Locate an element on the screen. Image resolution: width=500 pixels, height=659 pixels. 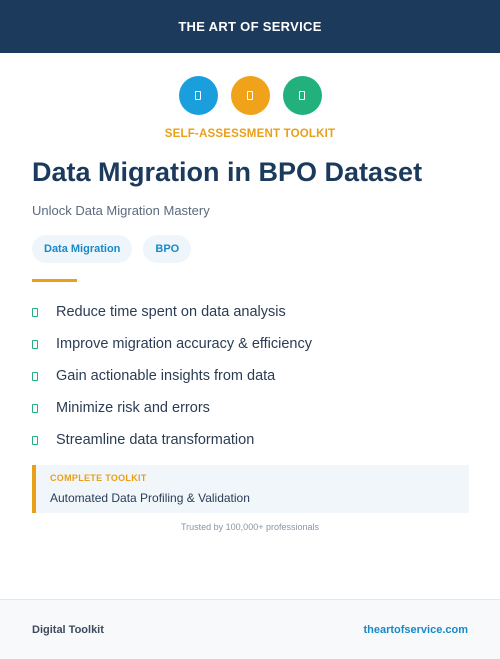
icon-circle-blue is located at coordinates (198, 95).